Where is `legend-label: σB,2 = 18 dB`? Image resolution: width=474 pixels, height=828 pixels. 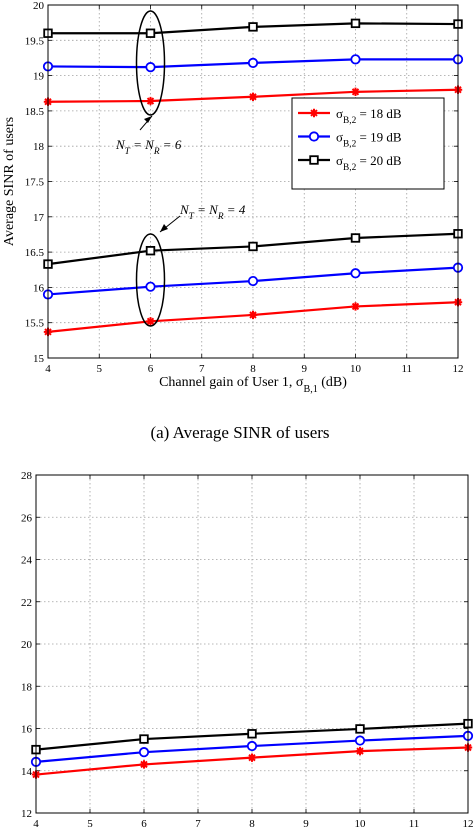 legend-label: σB,2 = 18 dB is located at coordinates (369, 116).